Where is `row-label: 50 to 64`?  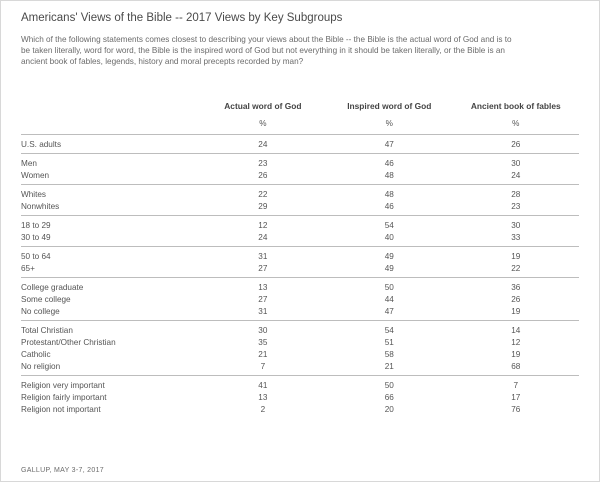
row-label: 50 to 64 is located at coordinates (110, 254).